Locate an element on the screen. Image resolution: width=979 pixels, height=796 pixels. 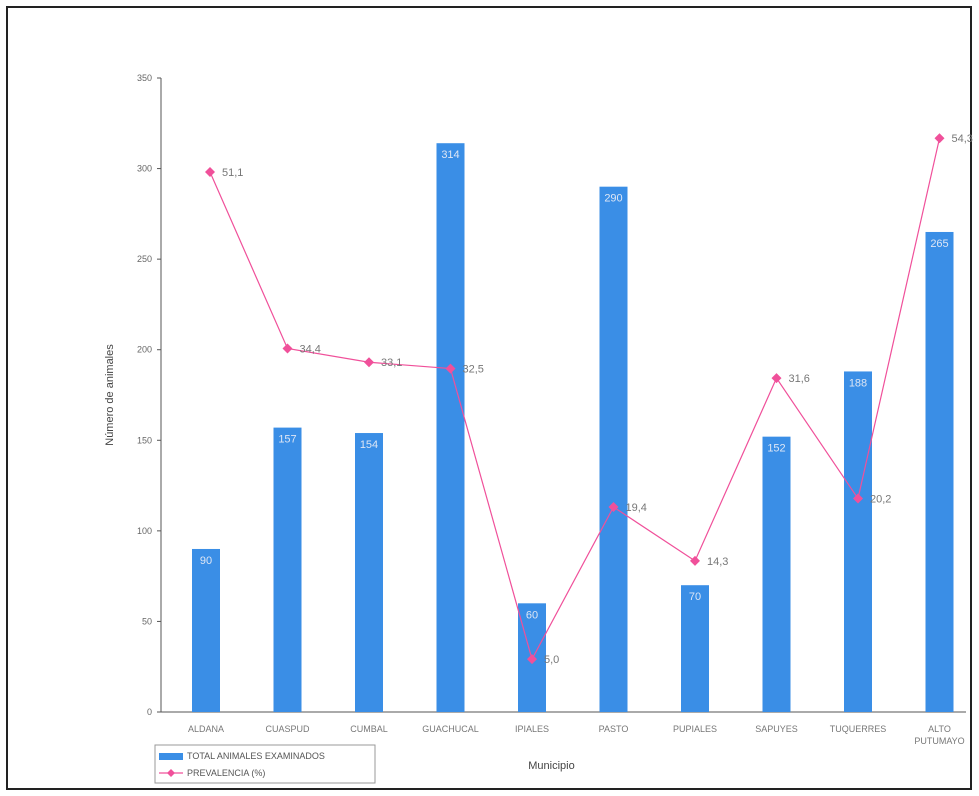
x-tick-label: GUACHUCAL is located at coordinates (450, 729).